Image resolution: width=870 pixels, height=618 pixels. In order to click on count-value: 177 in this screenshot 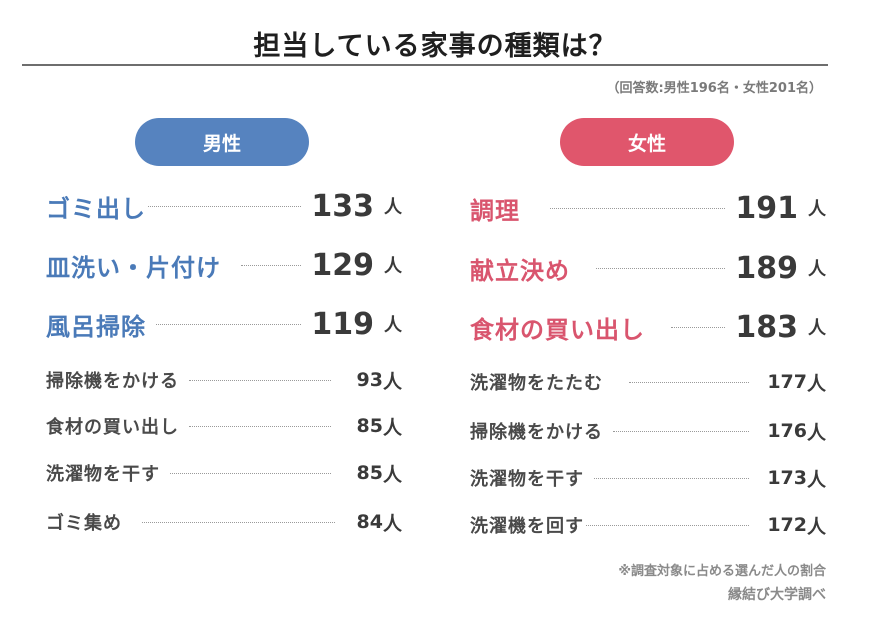, I will do `click(787, 382)`.